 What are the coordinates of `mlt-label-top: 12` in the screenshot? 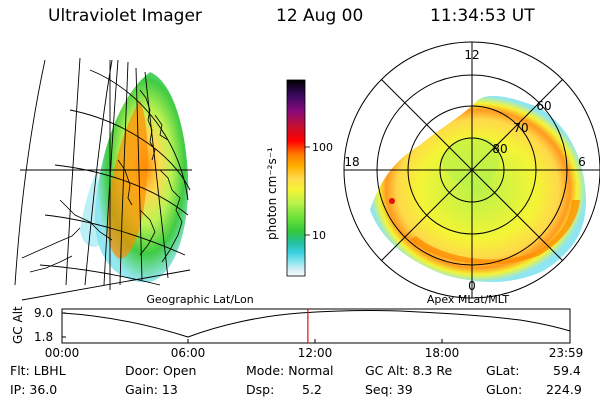 It's located at (471, 55).